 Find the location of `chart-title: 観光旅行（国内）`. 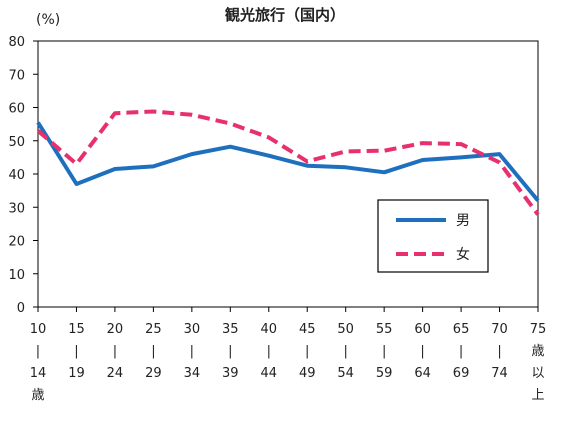

chart-title: 観光旅行（国内） is located at coordinates (284, 15).